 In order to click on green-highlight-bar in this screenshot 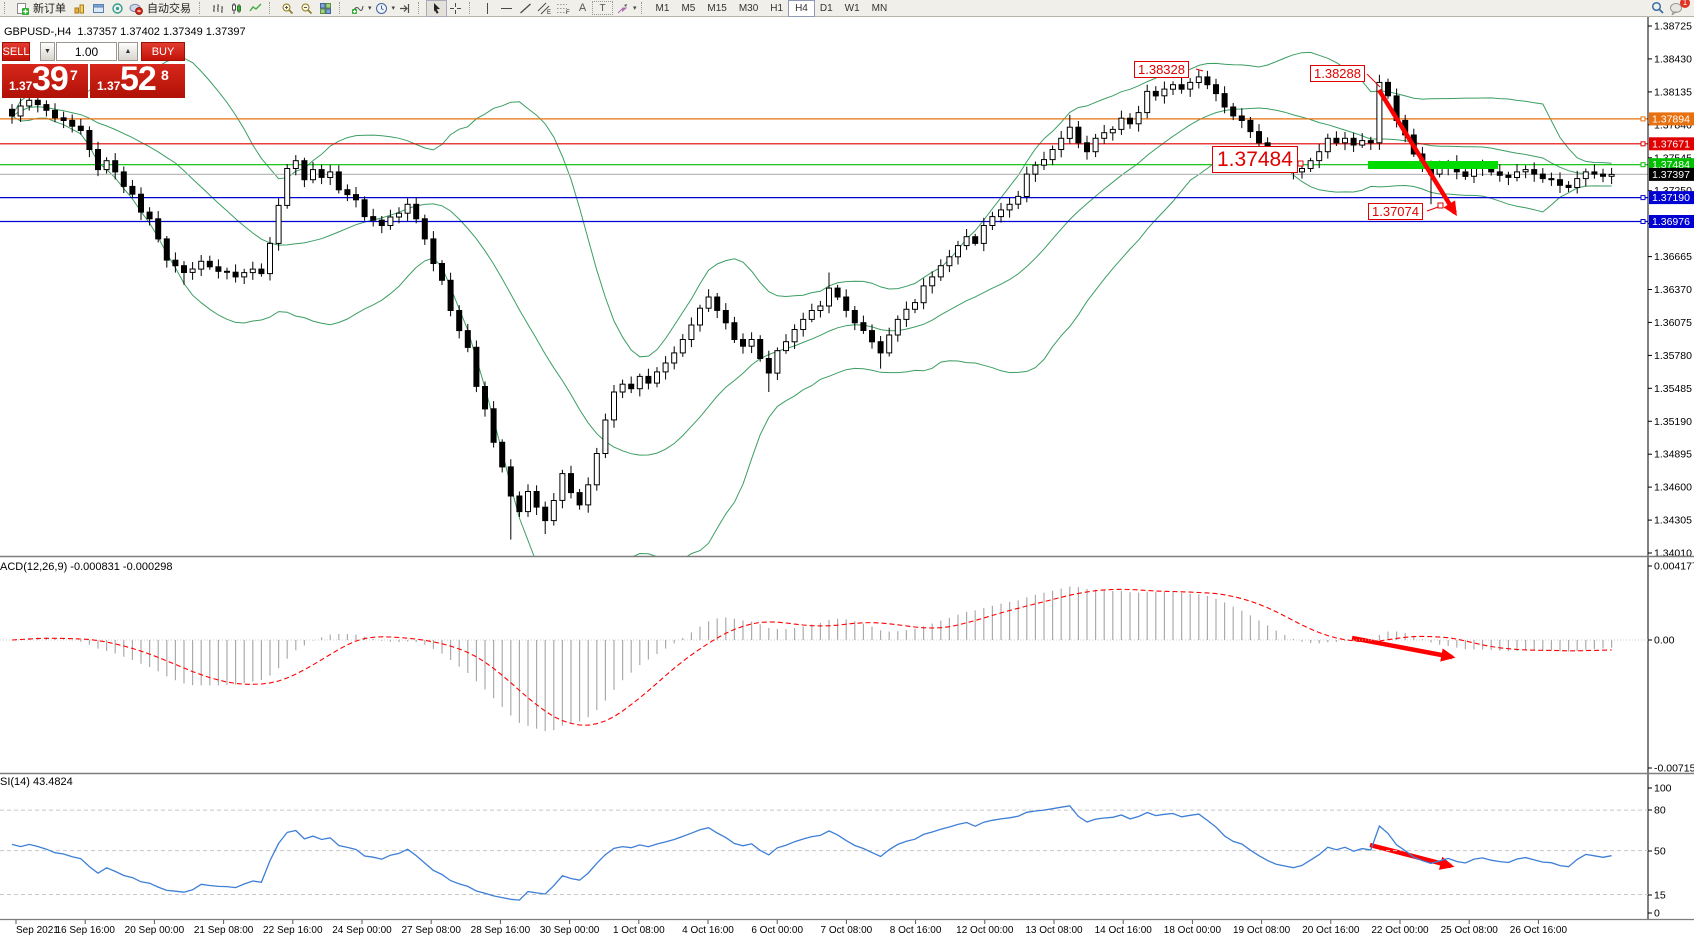, I will do `click(1433, 165)`.